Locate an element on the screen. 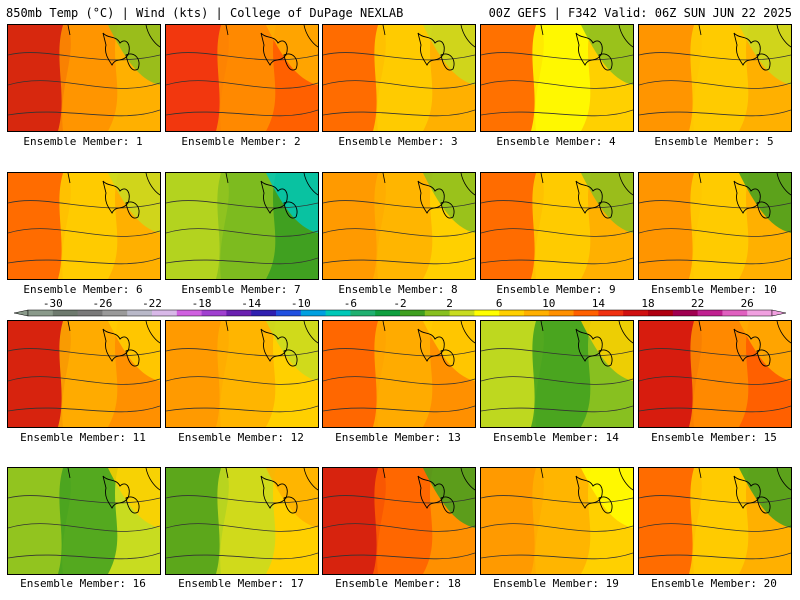 The height and width of the screenshot is (600, 800). ensemble-member-label: Ensemble Member: 13 is located at coordinates (398, 437).